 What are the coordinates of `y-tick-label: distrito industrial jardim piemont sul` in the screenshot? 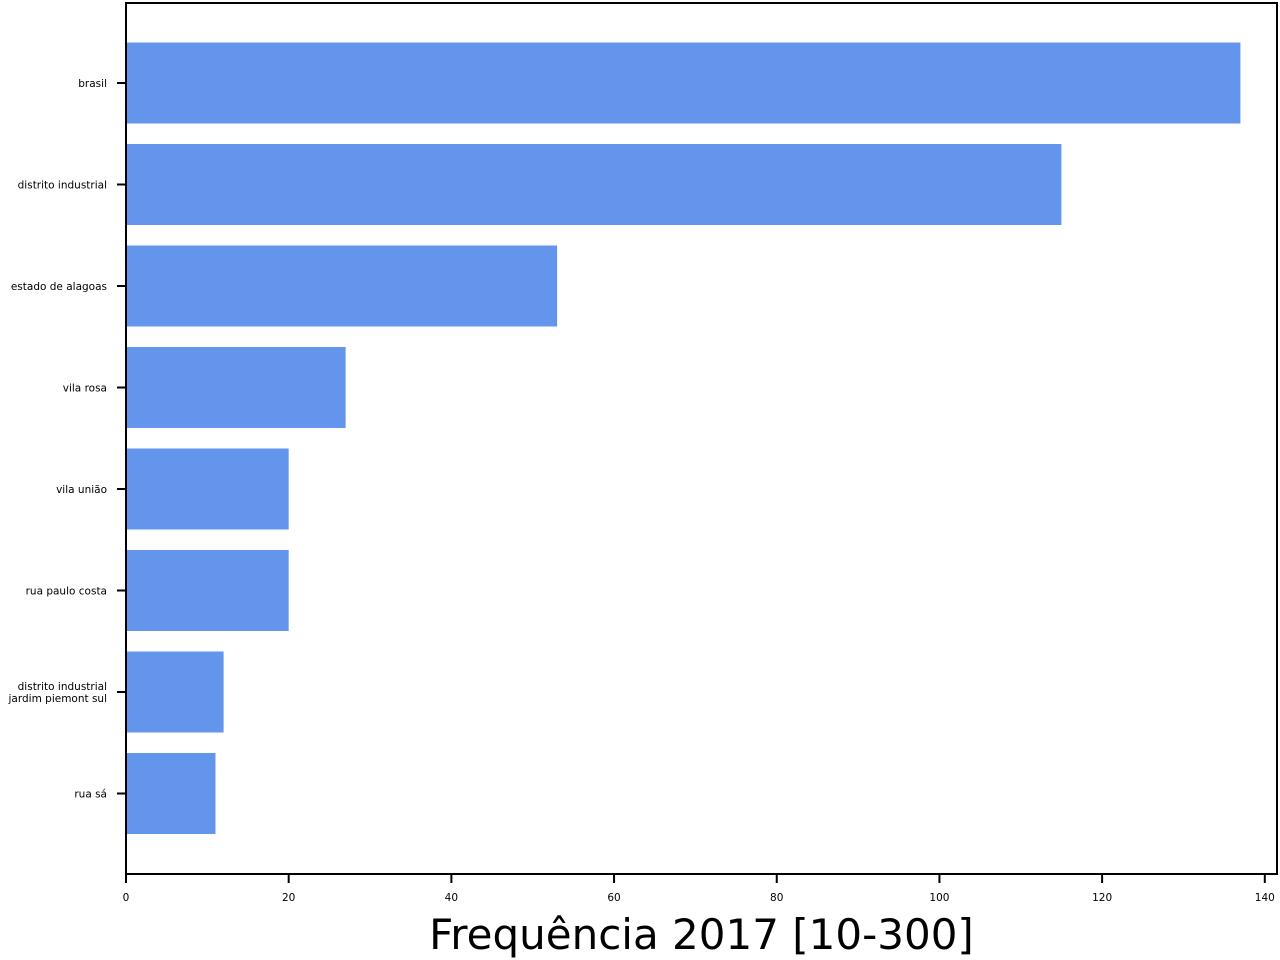 It's located at (57, 693).